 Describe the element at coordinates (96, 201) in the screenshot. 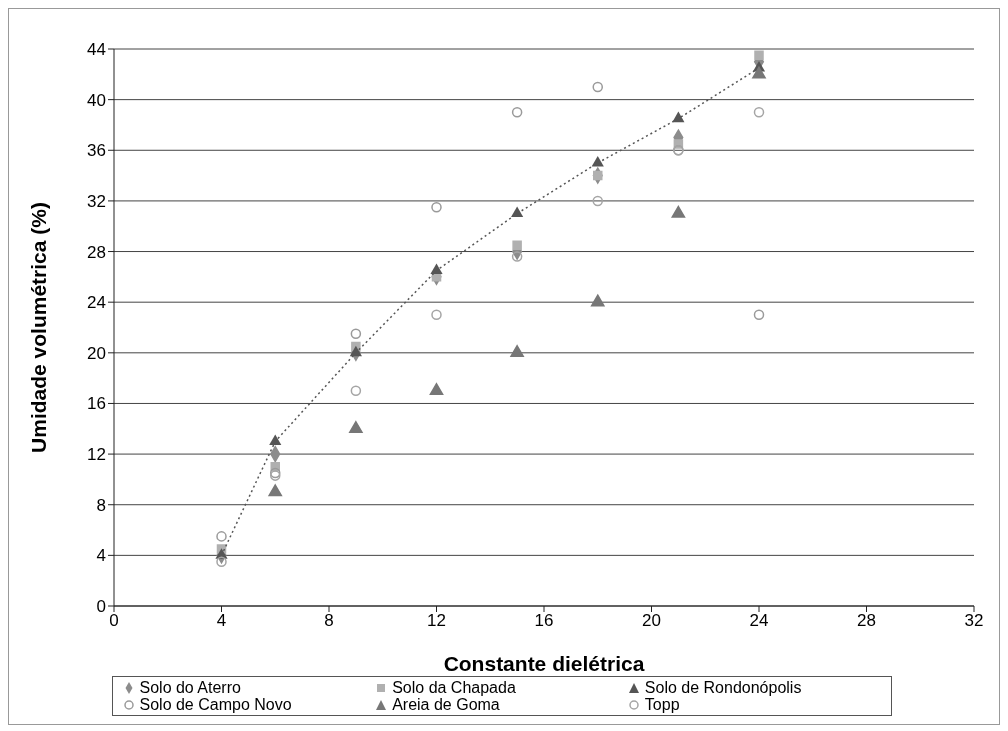

I see `y-tick-label: 32` at that location.